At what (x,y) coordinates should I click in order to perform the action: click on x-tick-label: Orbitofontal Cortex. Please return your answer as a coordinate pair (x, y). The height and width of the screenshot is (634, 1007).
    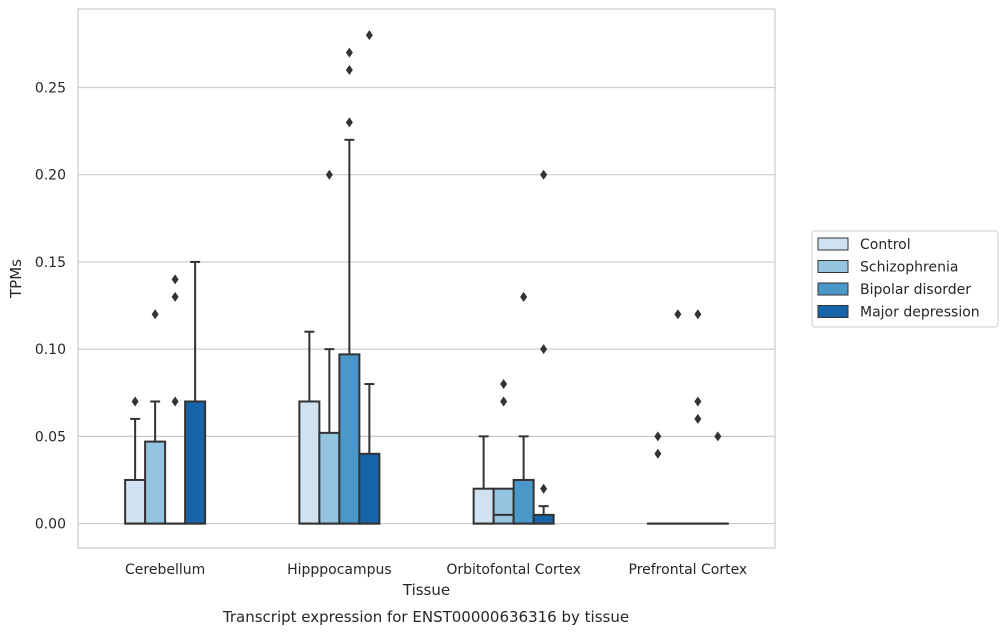
    Looking at the image, I should click on (513, 570).